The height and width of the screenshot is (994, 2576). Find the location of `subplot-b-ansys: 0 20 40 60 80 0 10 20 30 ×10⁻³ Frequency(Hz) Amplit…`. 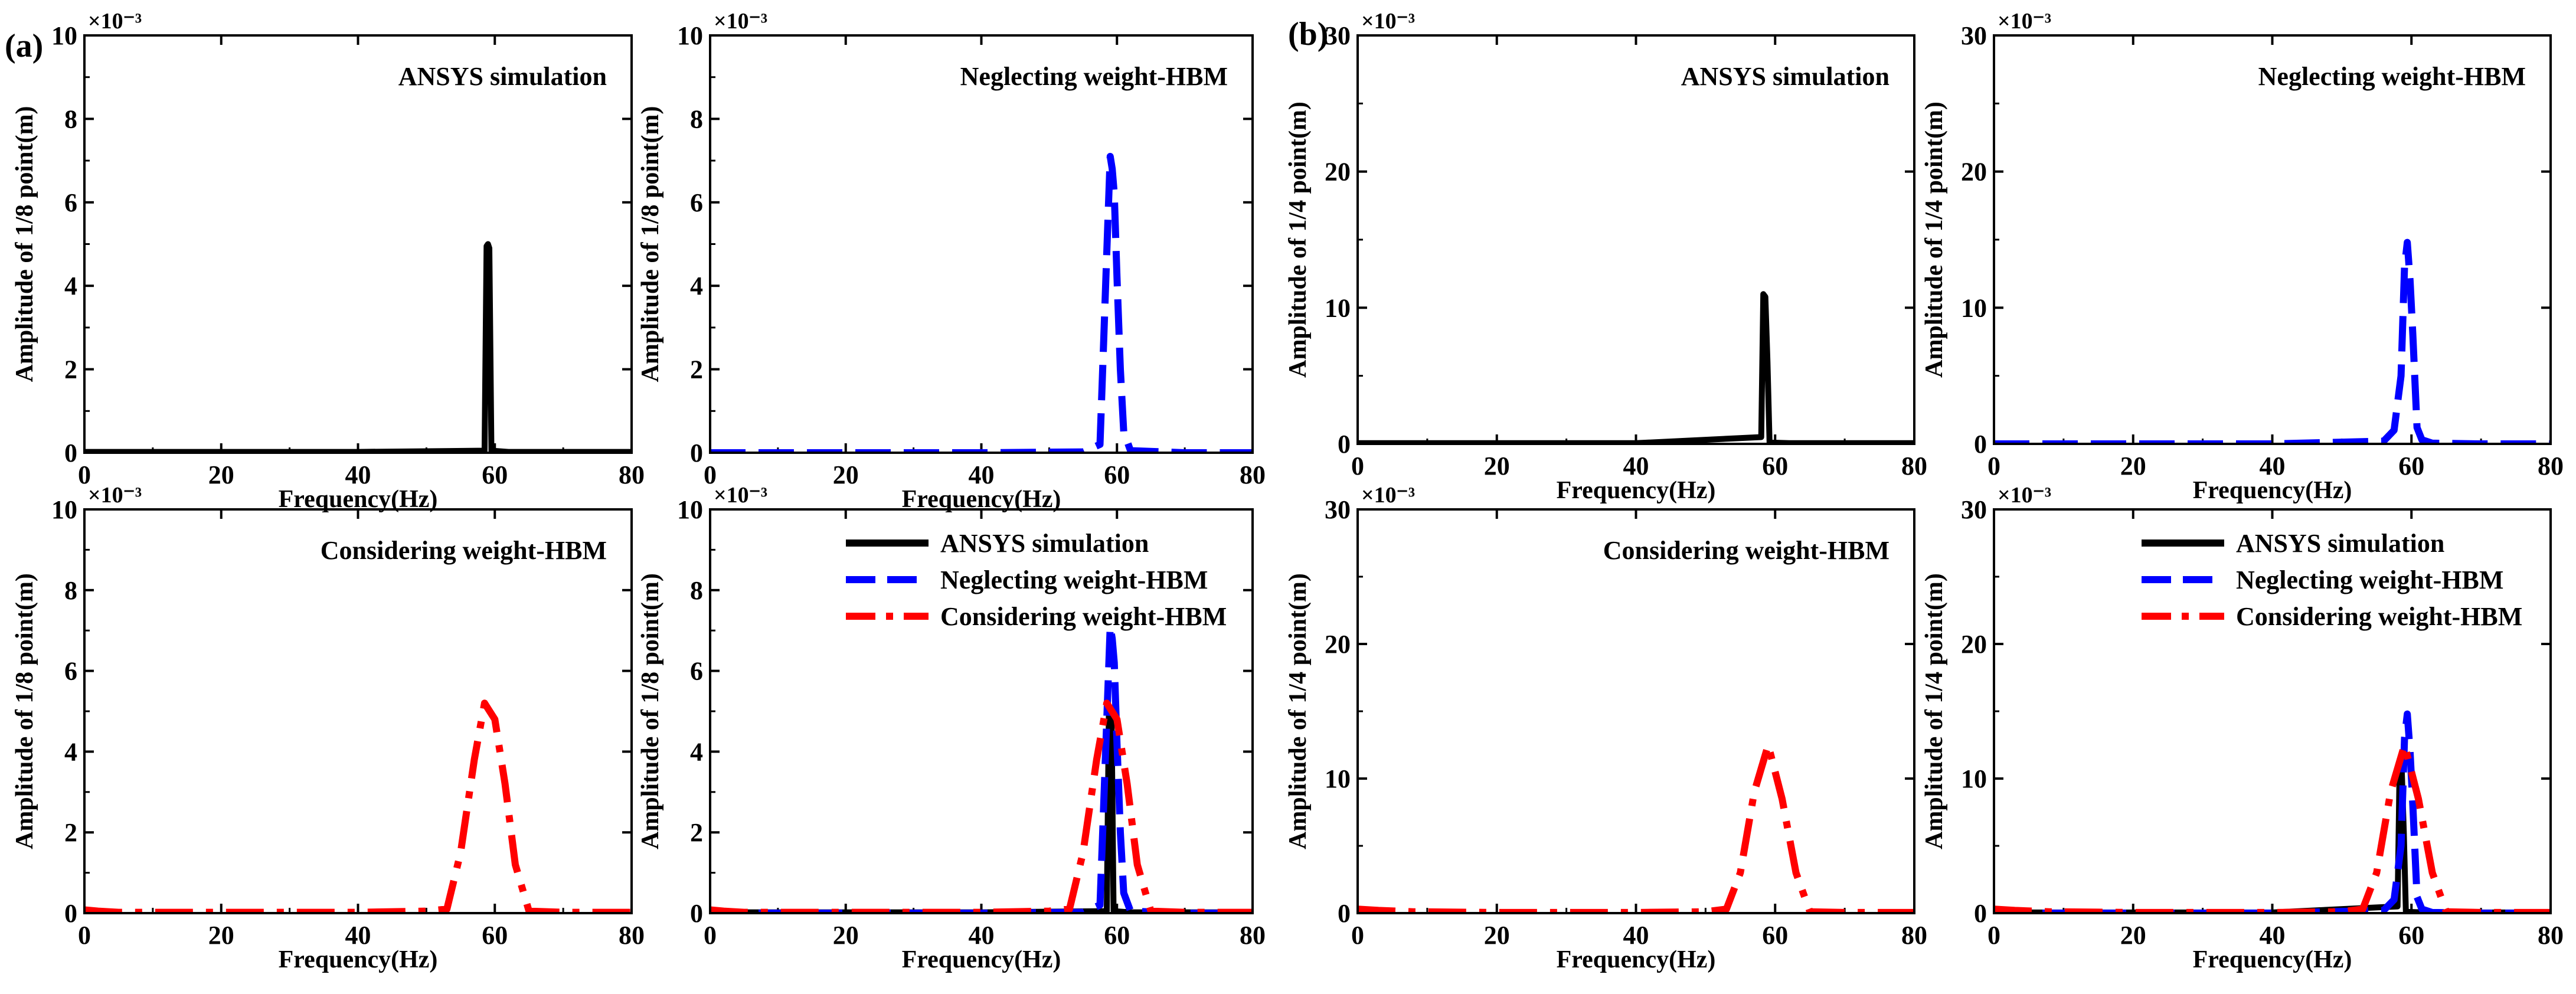

subplot-b-ansys: 0 20 40 60 80 0 10 20 30 ×10⁻³ Frequency(Hz) Amplit… is located at coordinates (1605, 256).